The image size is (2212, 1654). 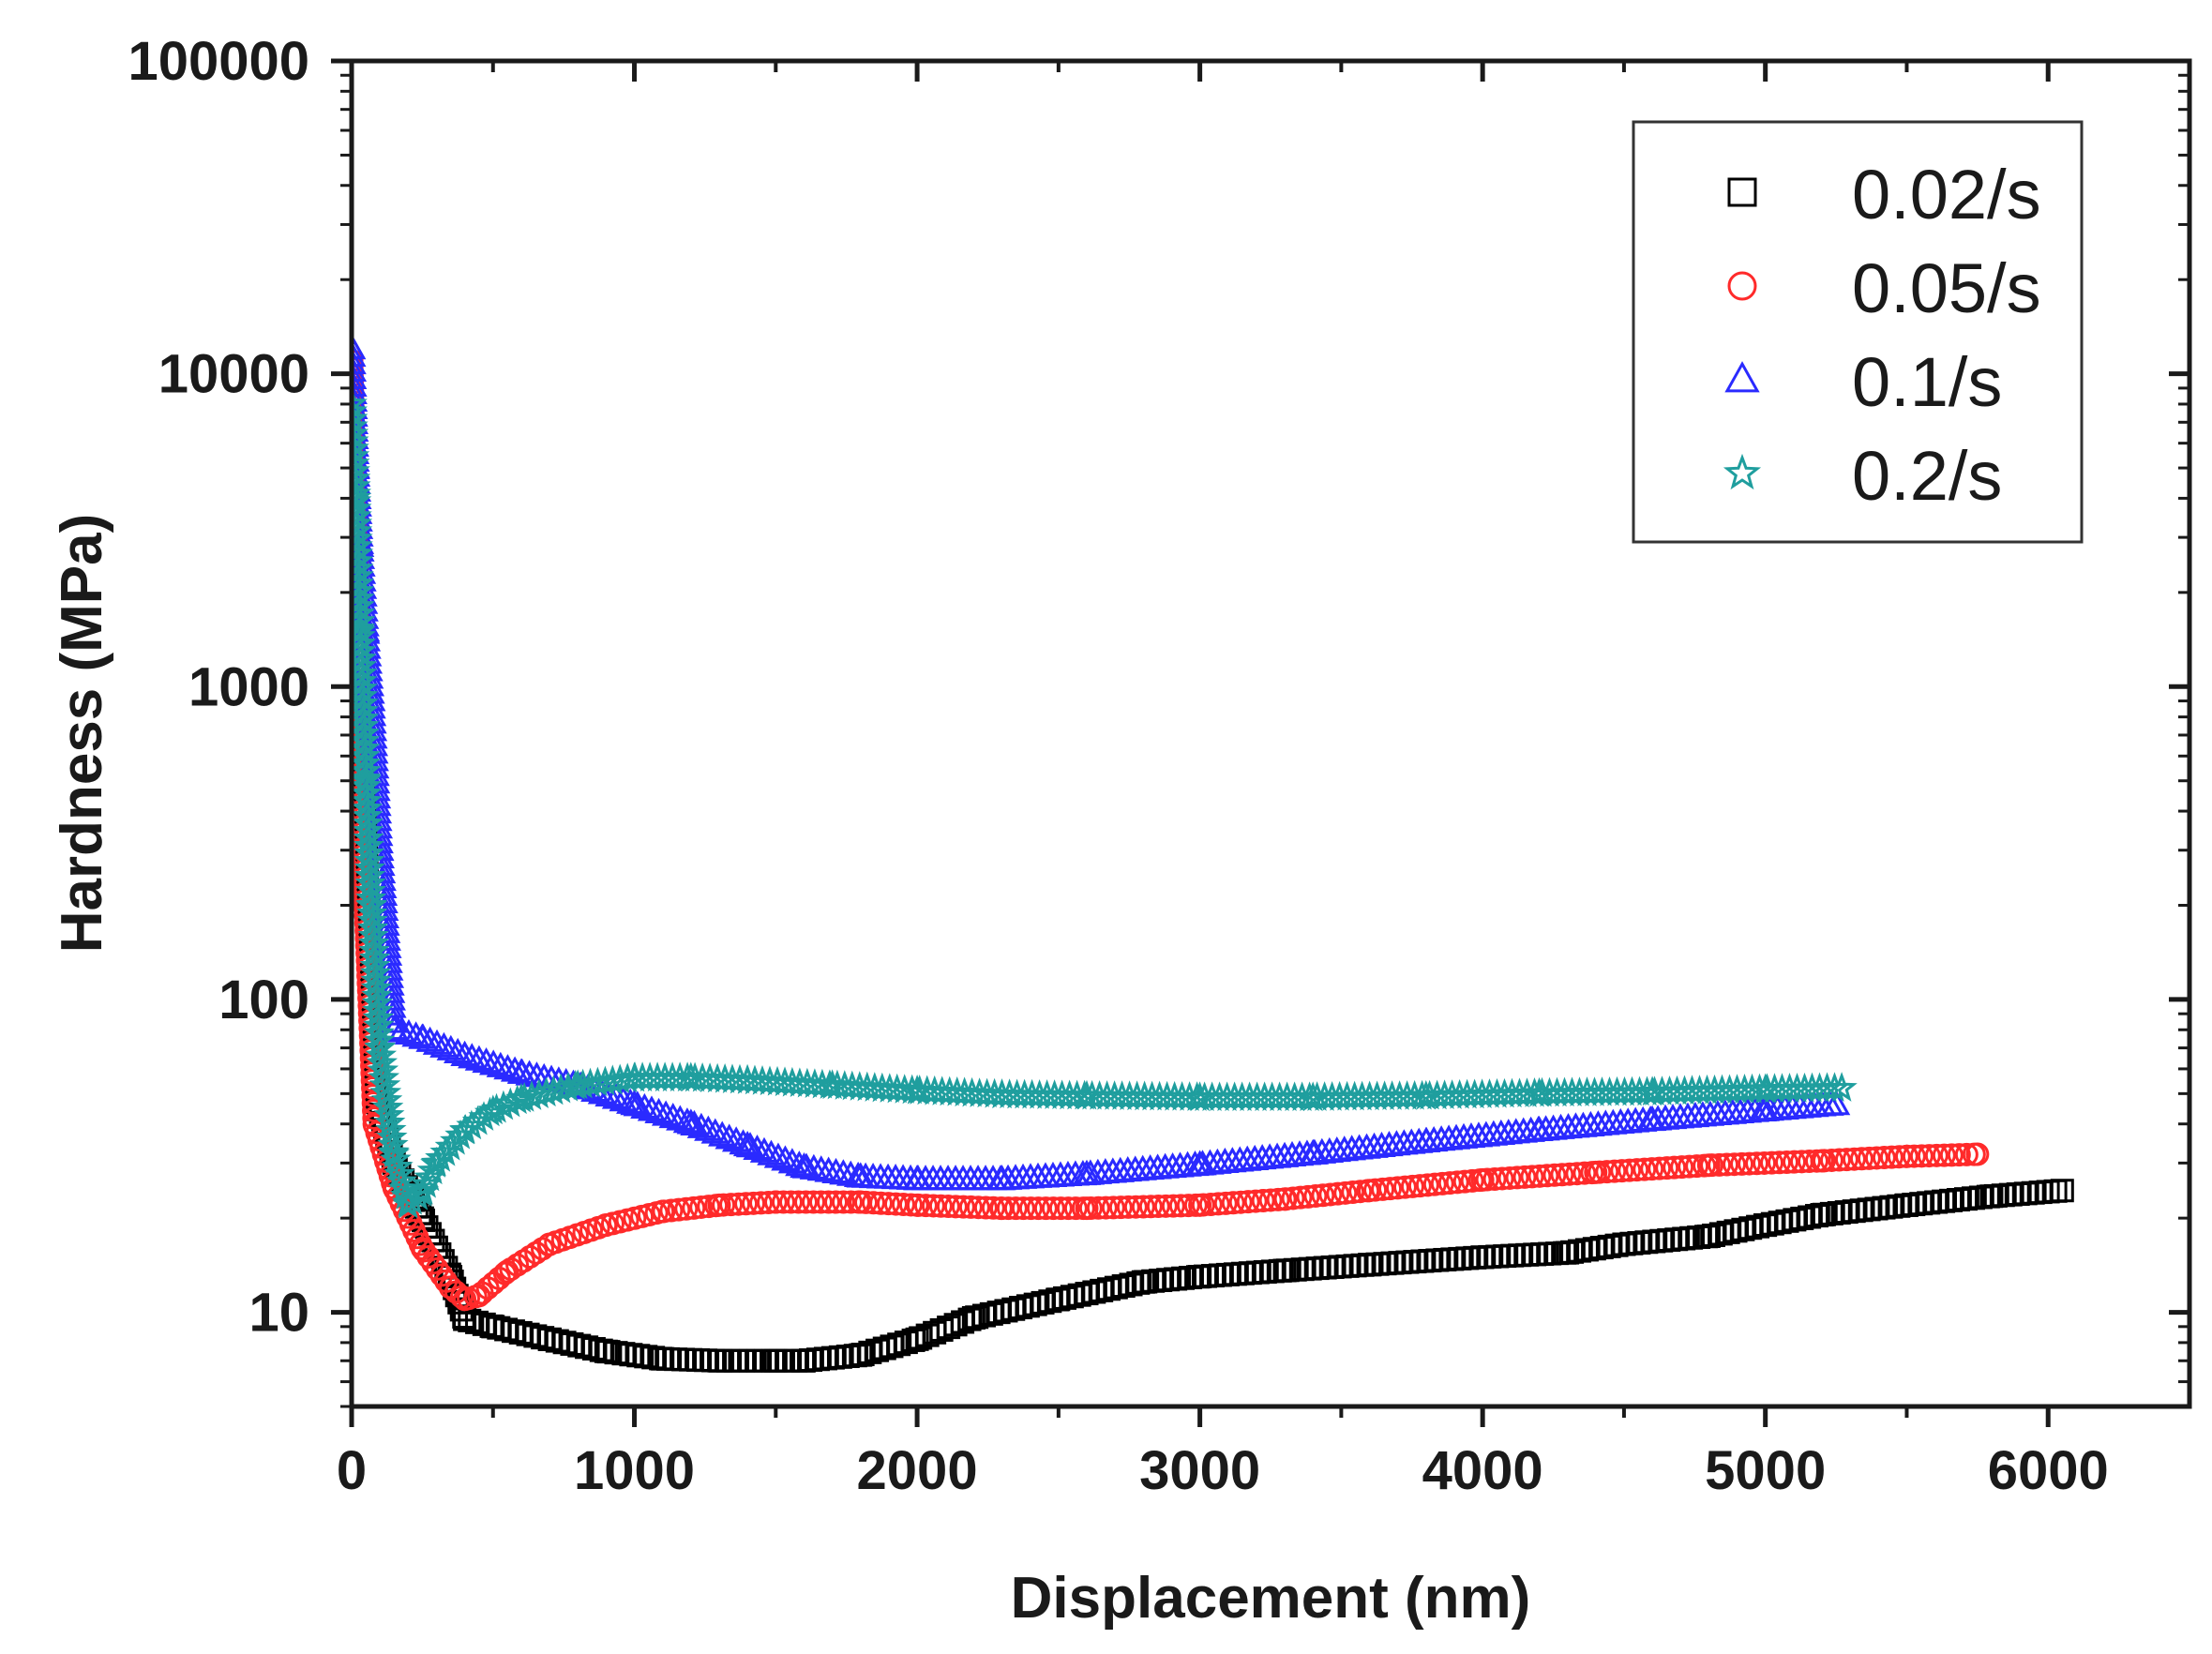 What do you see at coordinates (1271, 1598) in the screenshot?
I see `x-axis-title: Displacement (nm)` at bounding box center [1271, 1598].